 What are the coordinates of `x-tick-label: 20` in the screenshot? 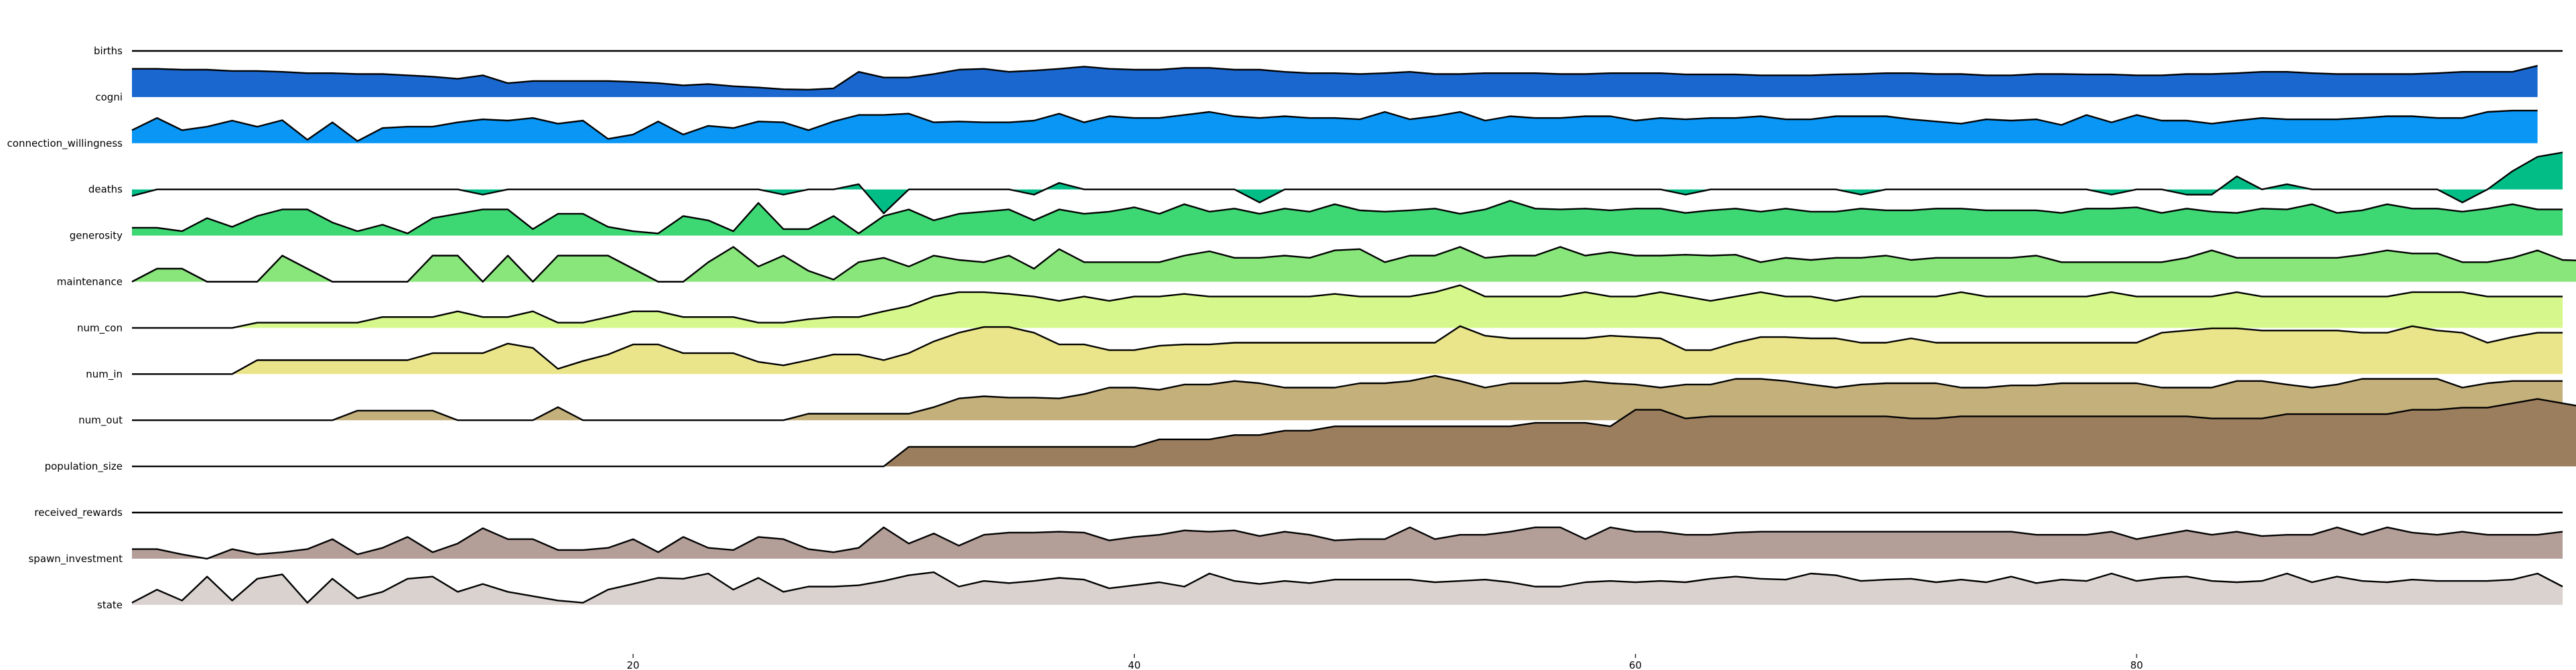 It's located at (633, 664).